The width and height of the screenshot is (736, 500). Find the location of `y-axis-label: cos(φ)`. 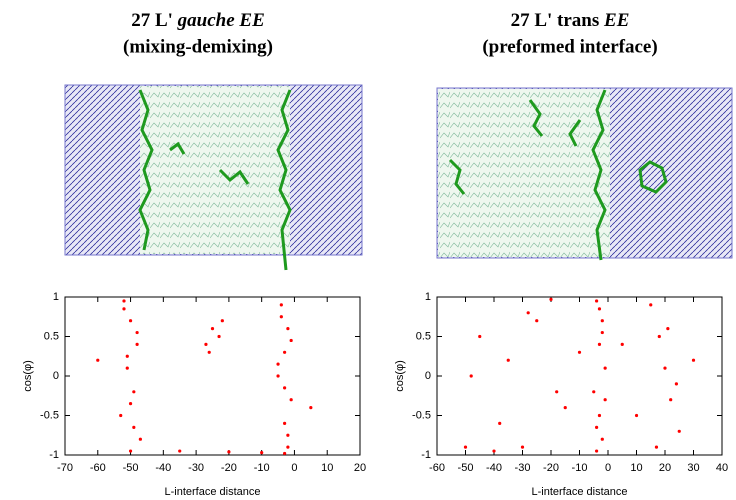

y-axis-label: cos(φ) is located at coordinates (28, 376).